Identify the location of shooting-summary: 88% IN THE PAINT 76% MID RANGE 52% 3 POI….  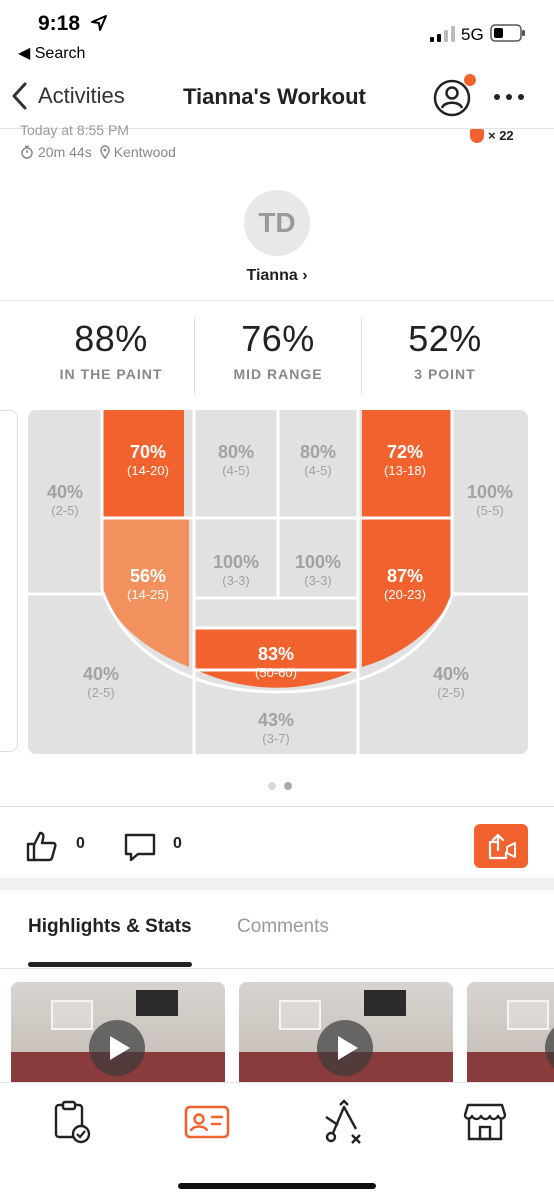
(278, 356).